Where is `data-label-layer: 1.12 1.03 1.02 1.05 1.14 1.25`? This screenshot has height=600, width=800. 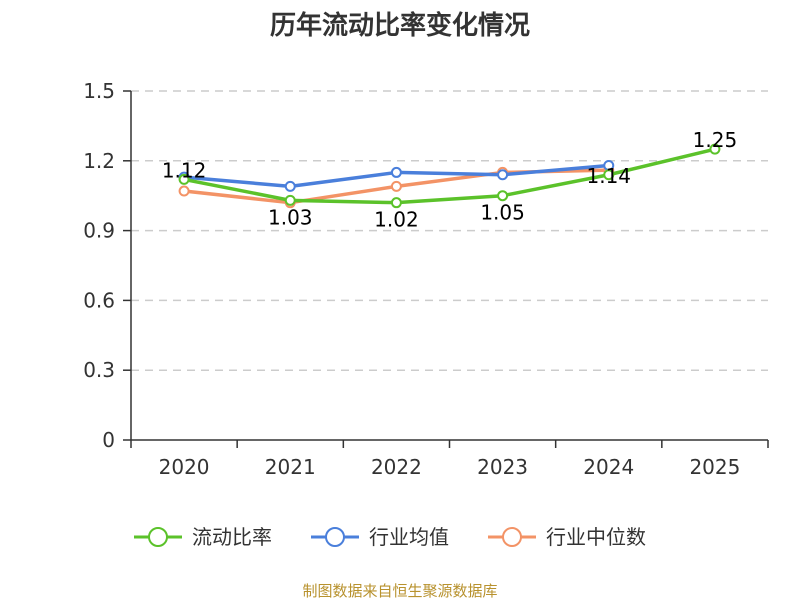
data-label-layer: 1.12 1.03 1.02 1.05 1.14 1.25 is located at coordinates (449, 180).